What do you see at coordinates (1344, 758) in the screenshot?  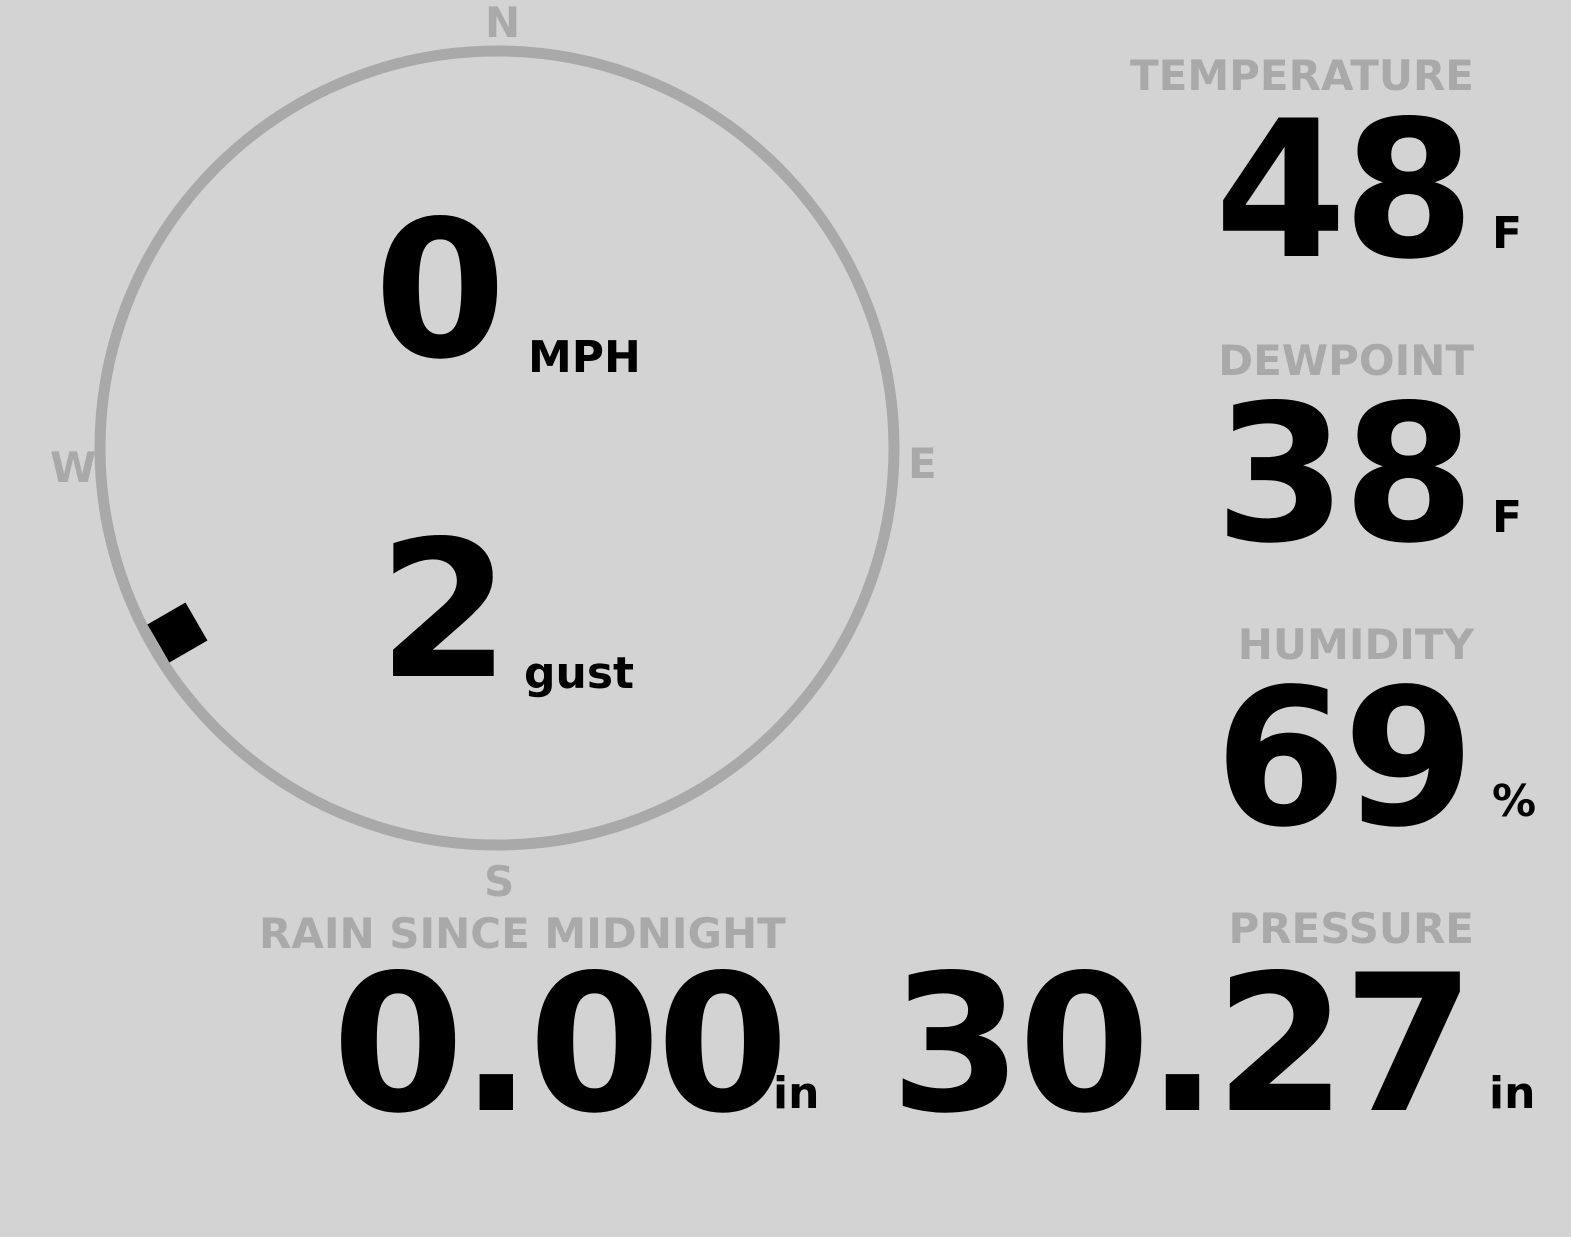 I see `humidity-value: 69` at bounding box center [1344, 758].